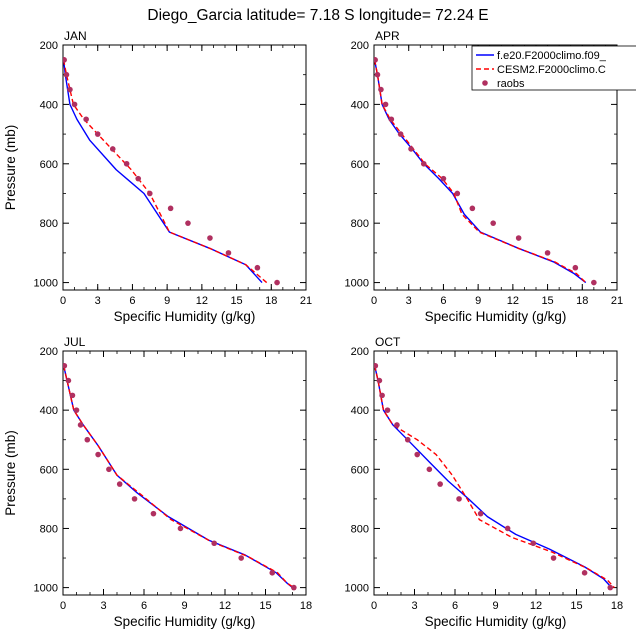 Image resolution: width=636 pixels, height=644 pixels. What do you see at coordinates (511, 84) in the screenshot?
I see `legend-label: raobs` at bounding box center [511, 84].